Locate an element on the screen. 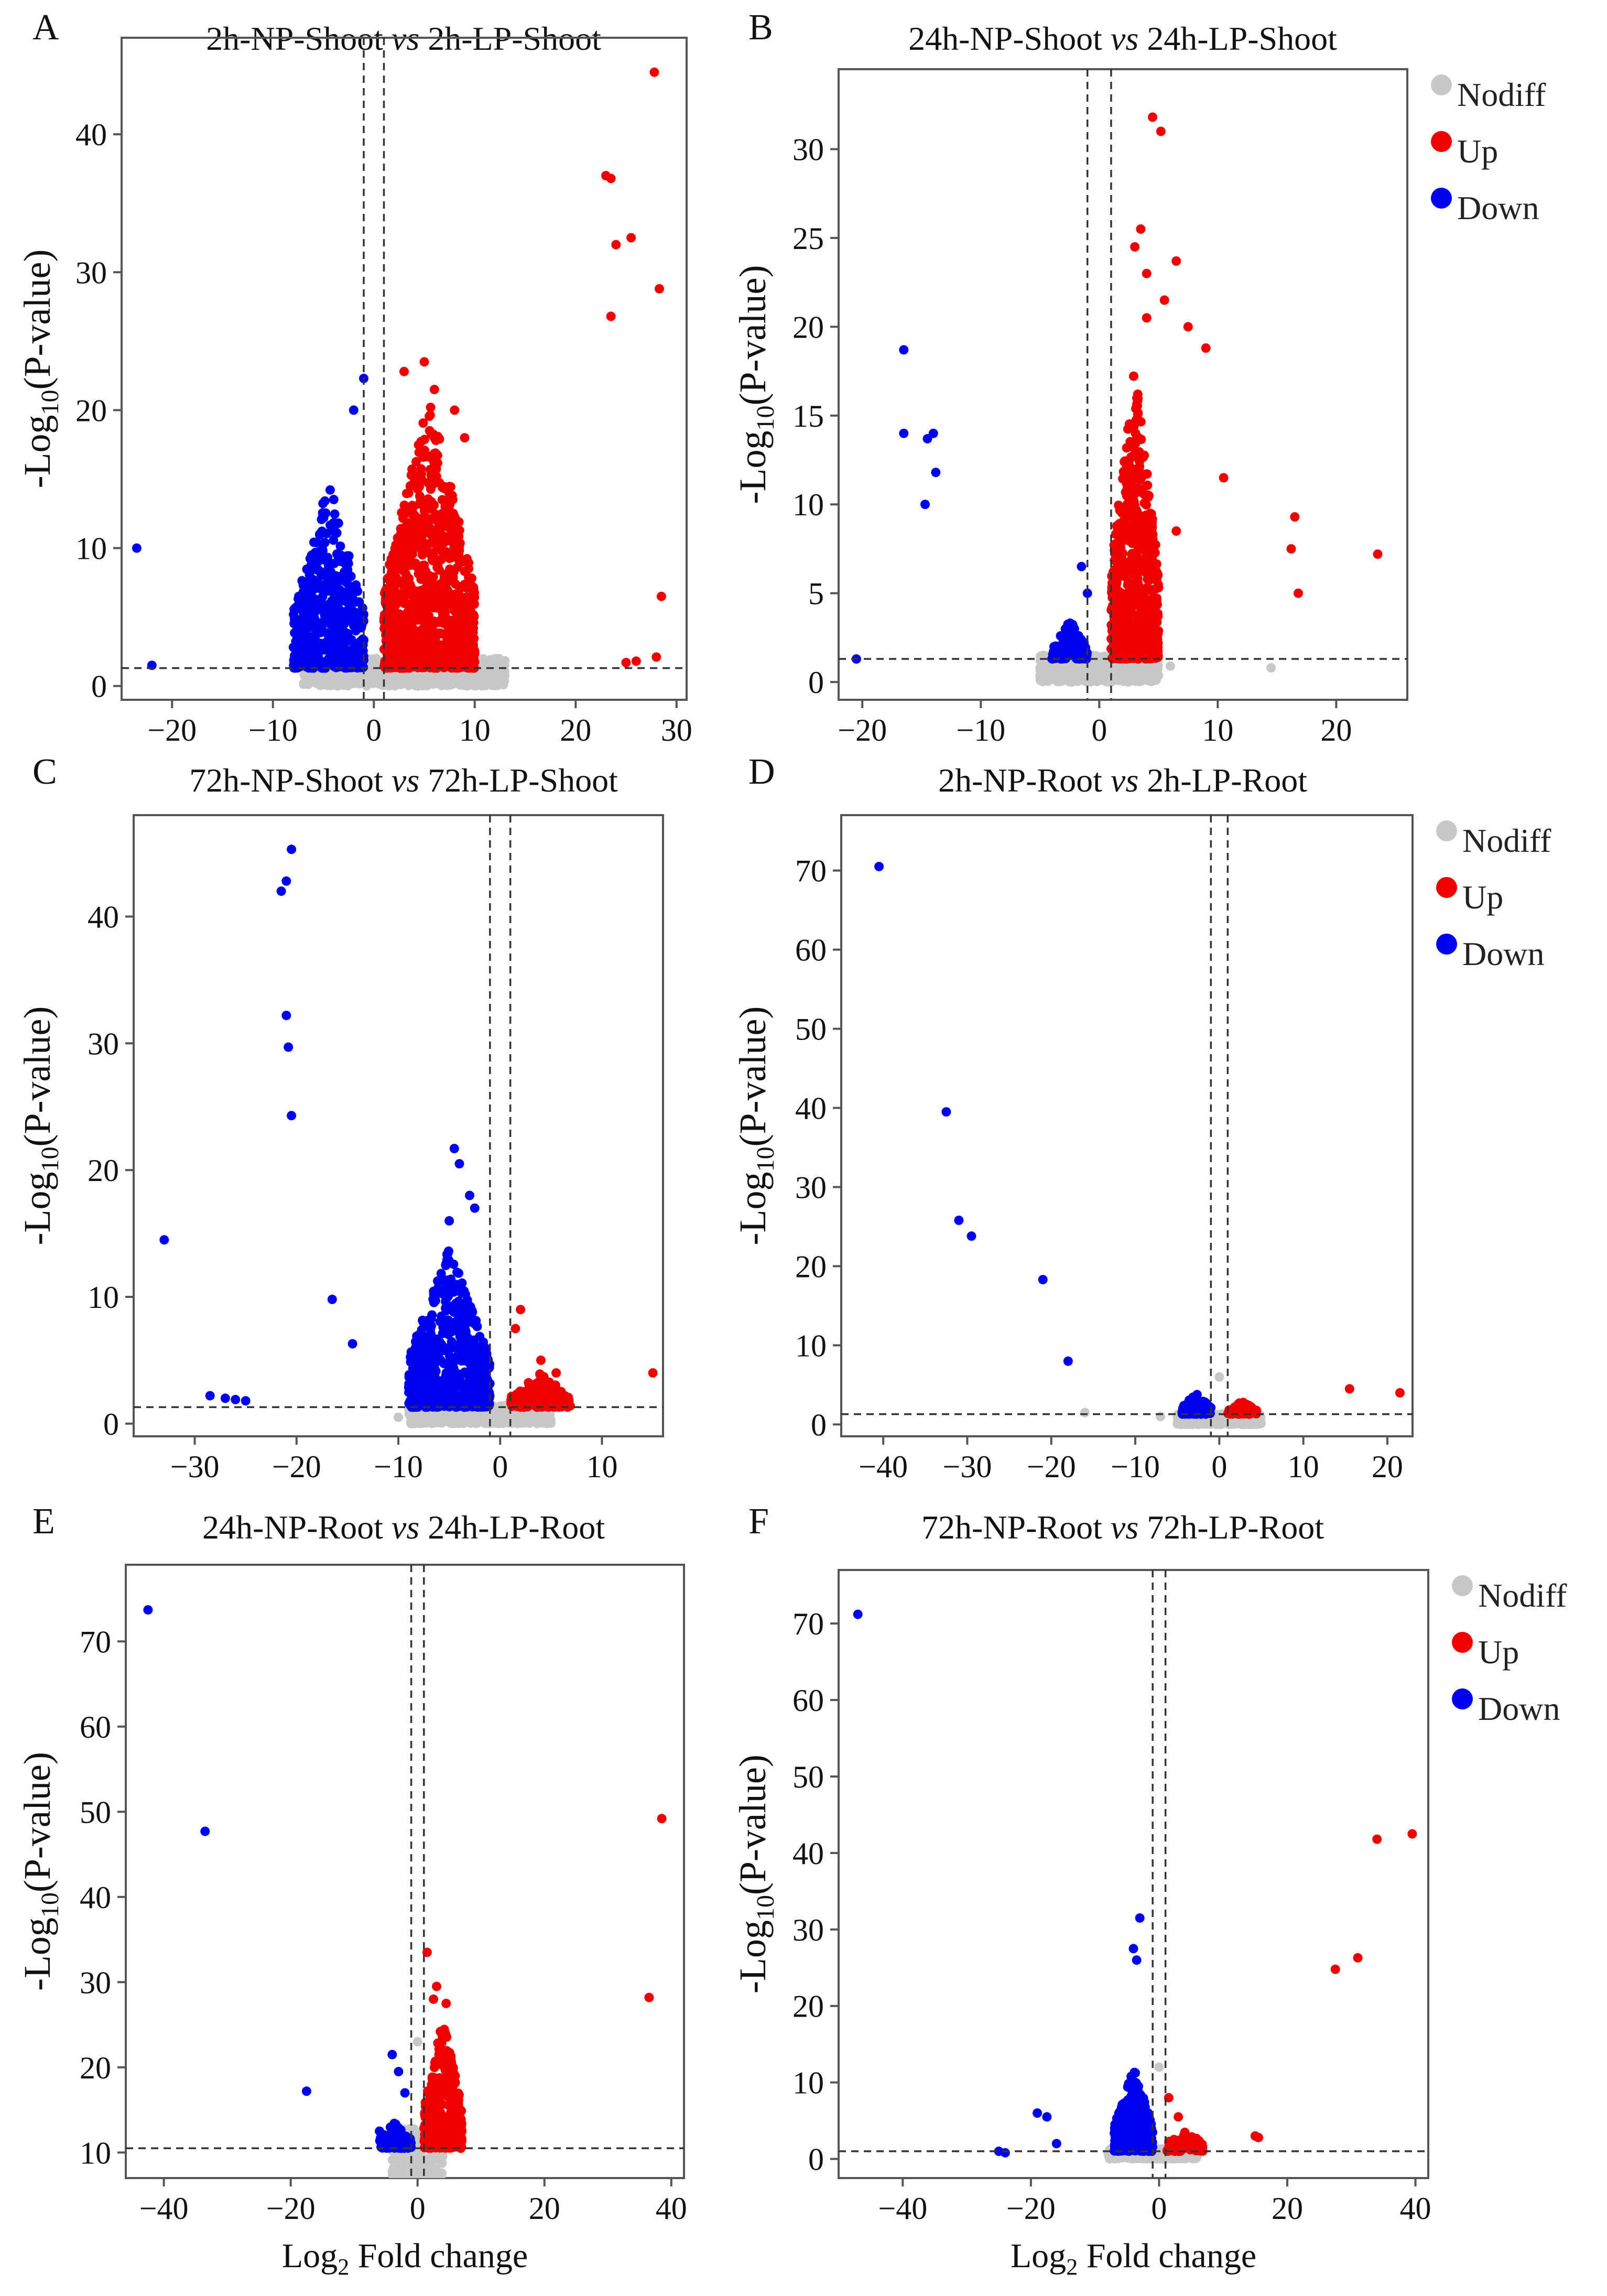  x-tick-label: 20 is located at coordinates (1336, 730).